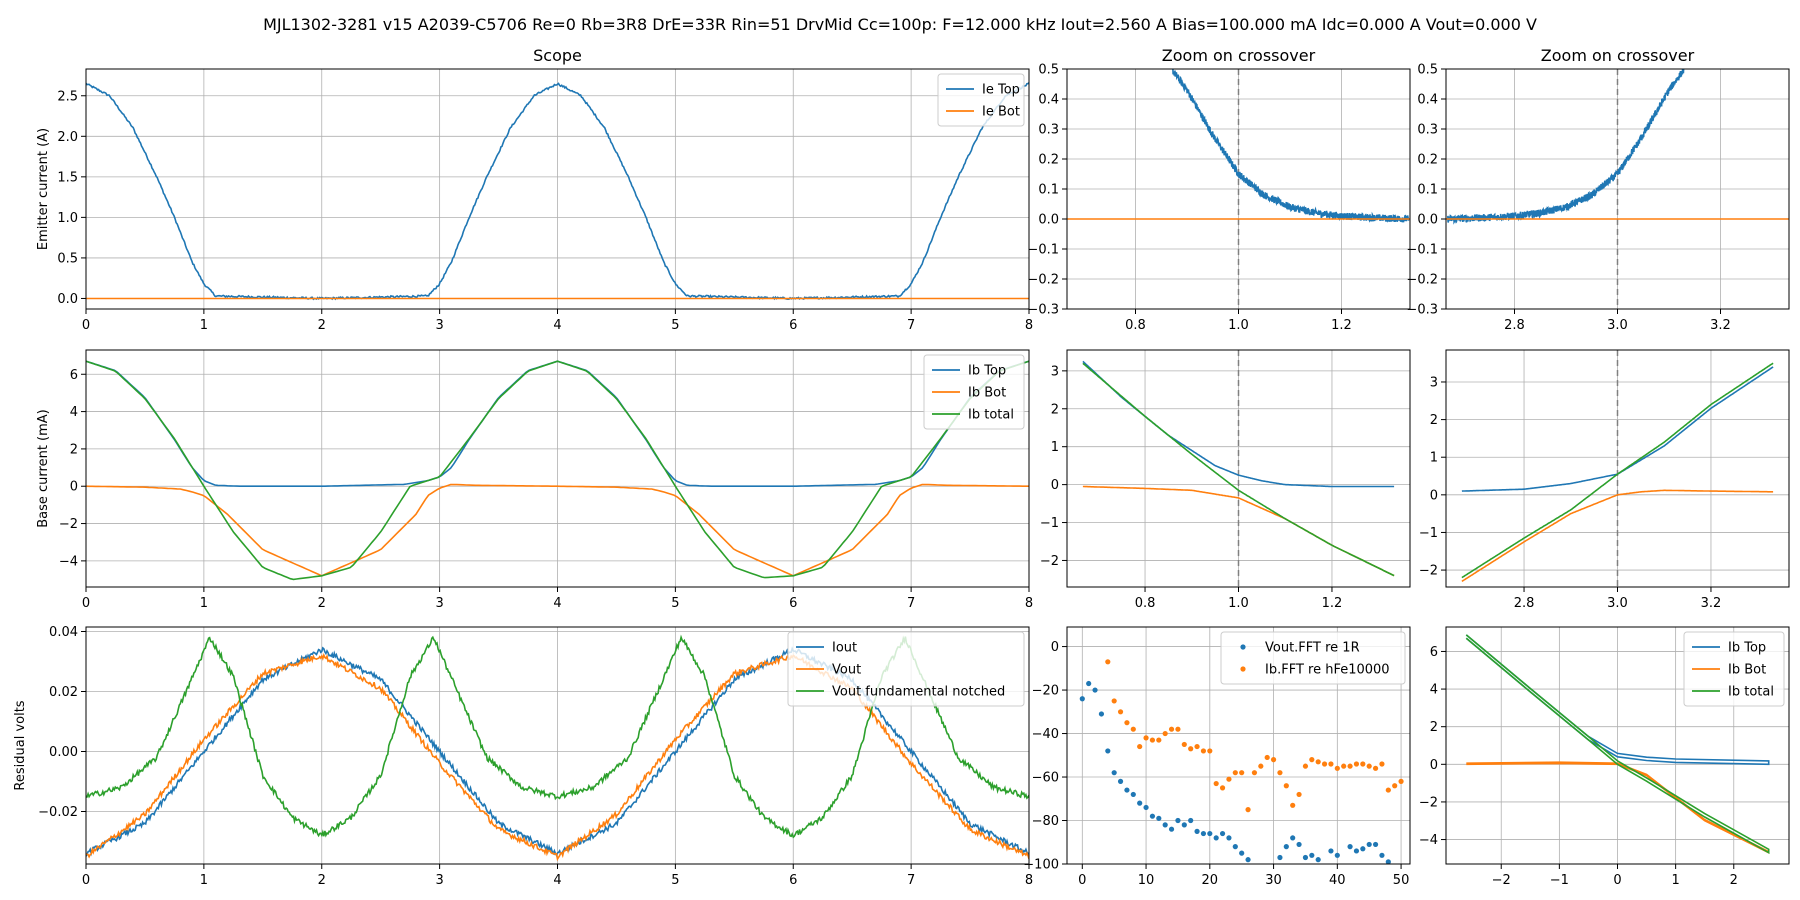  What do you see at coordinates (1734, 880) in the screenshot?
I see `xtick-label: 2` at bounding box center [1734, 880].